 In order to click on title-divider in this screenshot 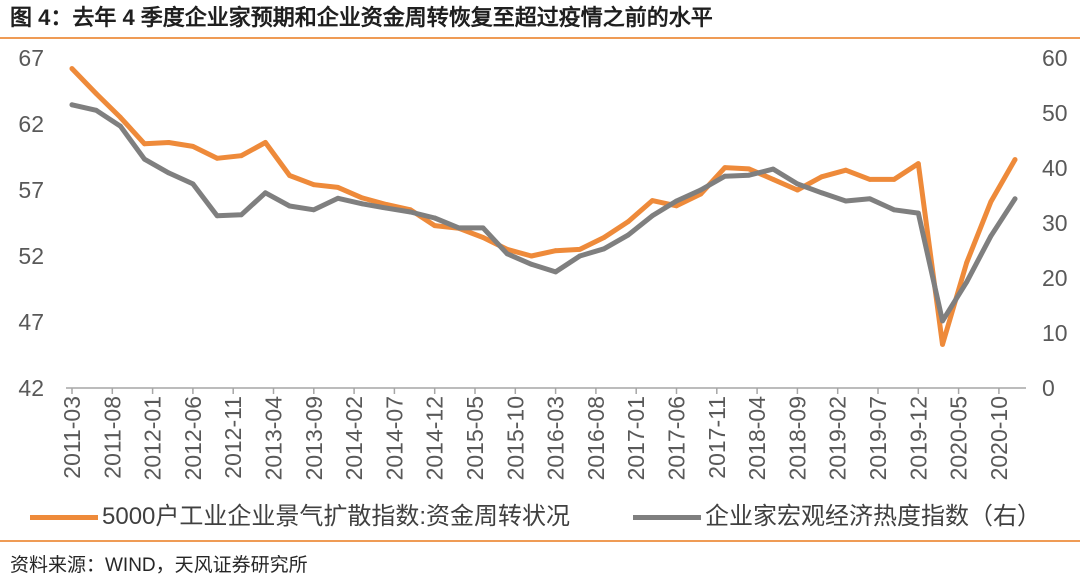, I will do `click(540, 38)`.